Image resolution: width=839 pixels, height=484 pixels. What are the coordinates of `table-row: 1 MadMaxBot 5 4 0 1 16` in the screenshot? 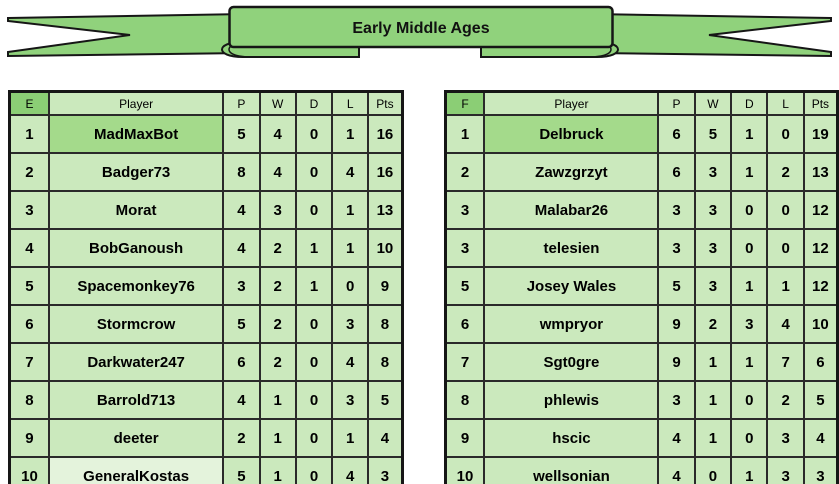 It's located at (205, 134).